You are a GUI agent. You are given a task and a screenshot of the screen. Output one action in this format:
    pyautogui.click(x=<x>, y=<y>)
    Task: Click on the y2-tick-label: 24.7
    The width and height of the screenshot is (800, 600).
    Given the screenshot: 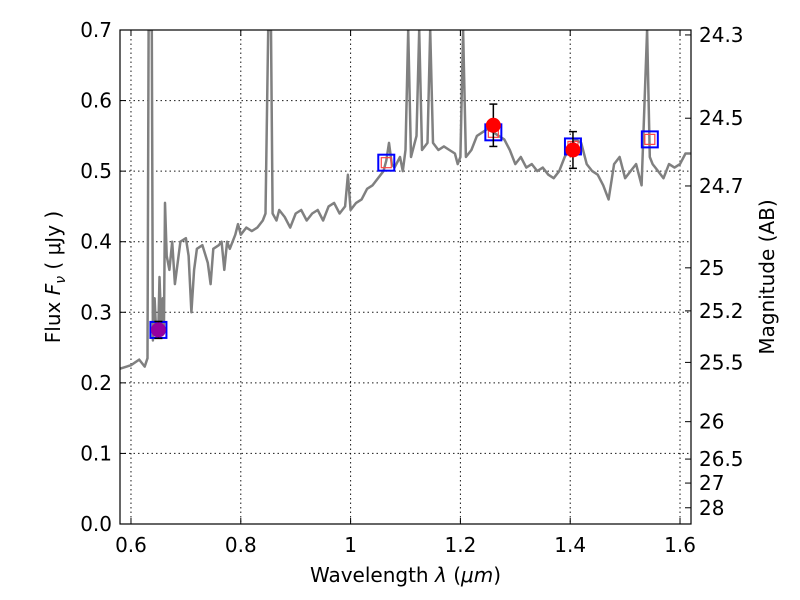 What is the action you would take?
    pyautogui.click(x=721, y=186)
    